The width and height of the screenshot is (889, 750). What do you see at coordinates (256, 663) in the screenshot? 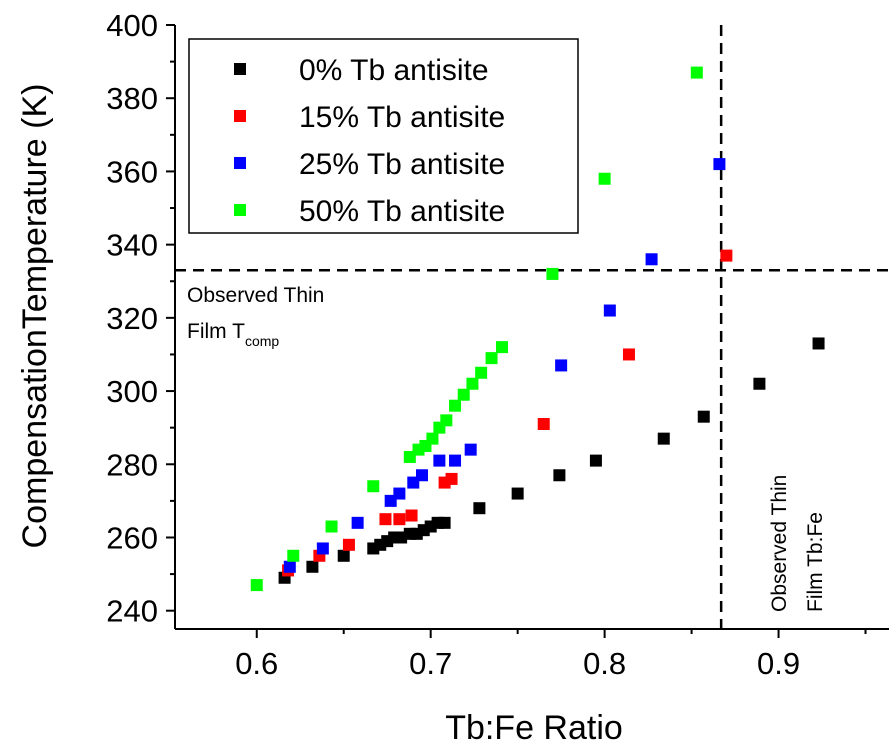
I see `x-tick-label: 0.6` at bounding box center [256, 663].